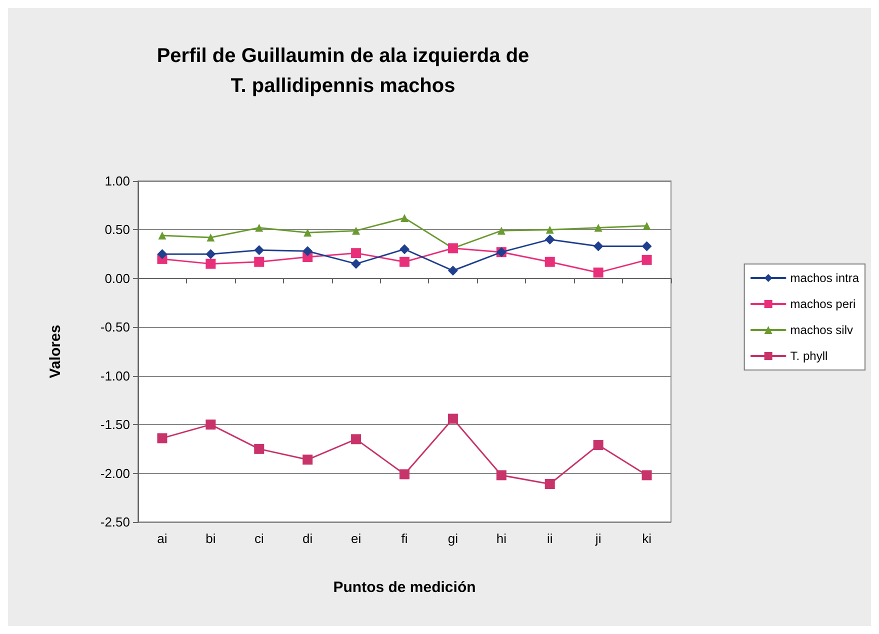 The image size is (879, 634). What do you see at coordinates (115, 327) in the screenshot?
I see `y-tick-label: -0.50` at bounding box center [115, 327].